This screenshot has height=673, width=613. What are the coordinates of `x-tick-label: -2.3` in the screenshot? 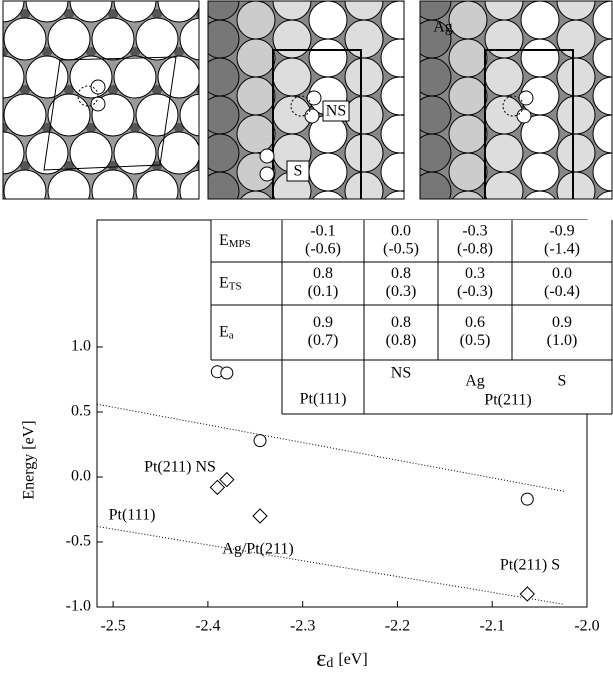 It's located at (302, 626).